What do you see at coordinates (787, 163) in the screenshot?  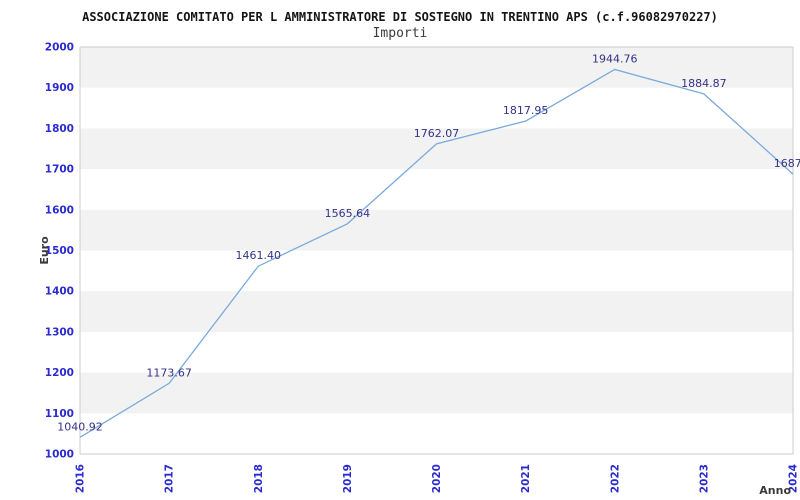 I see `data-point-label: 1687.7` at bounding box center [787, 163].